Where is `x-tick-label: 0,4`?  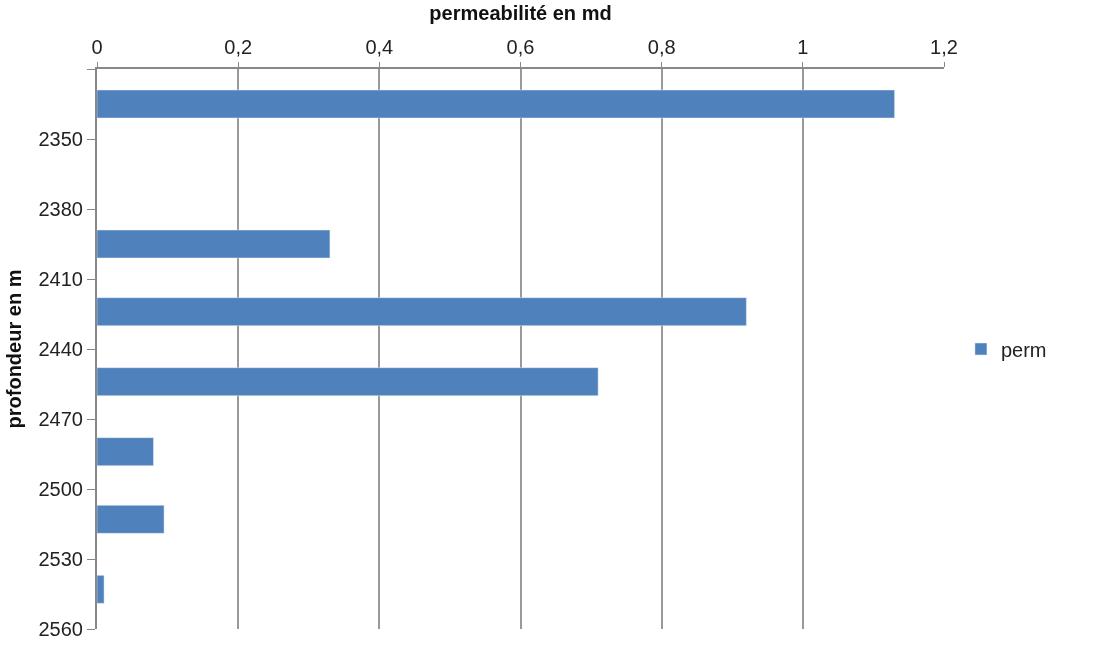 x-tick-label: 0,4 is located at coordinates (379, 47).